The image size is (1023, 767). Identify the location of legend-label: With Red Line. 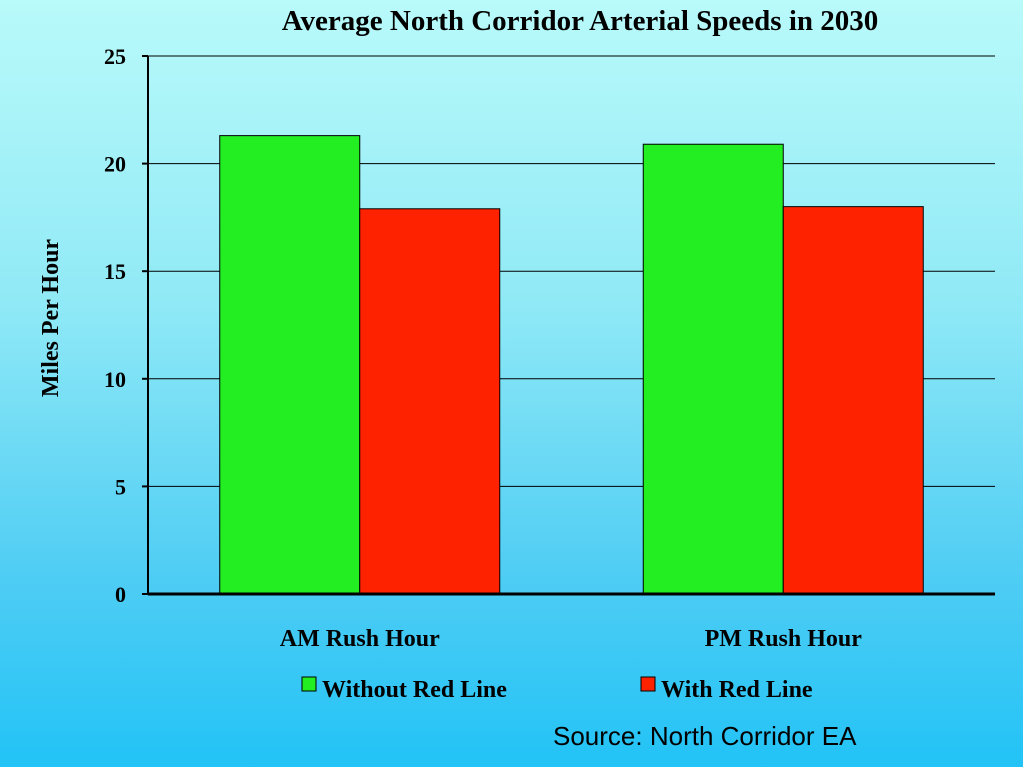
(737, 690).